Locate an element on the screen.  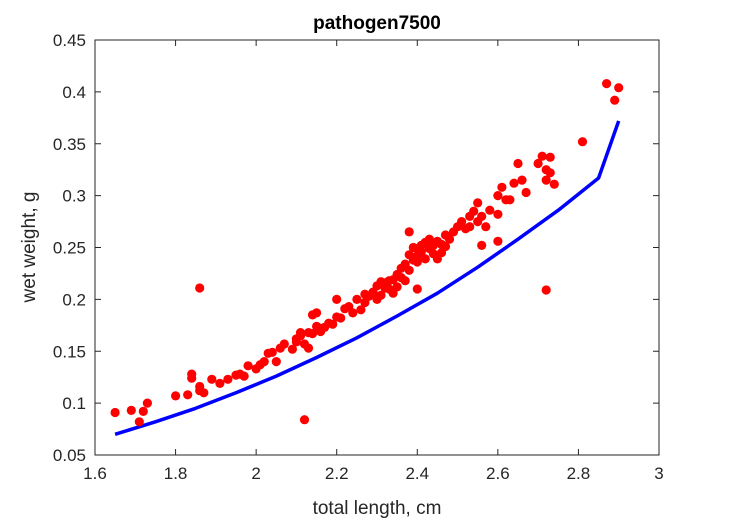
x-axis-label: total length, cm is located at coordinates (377, 508).